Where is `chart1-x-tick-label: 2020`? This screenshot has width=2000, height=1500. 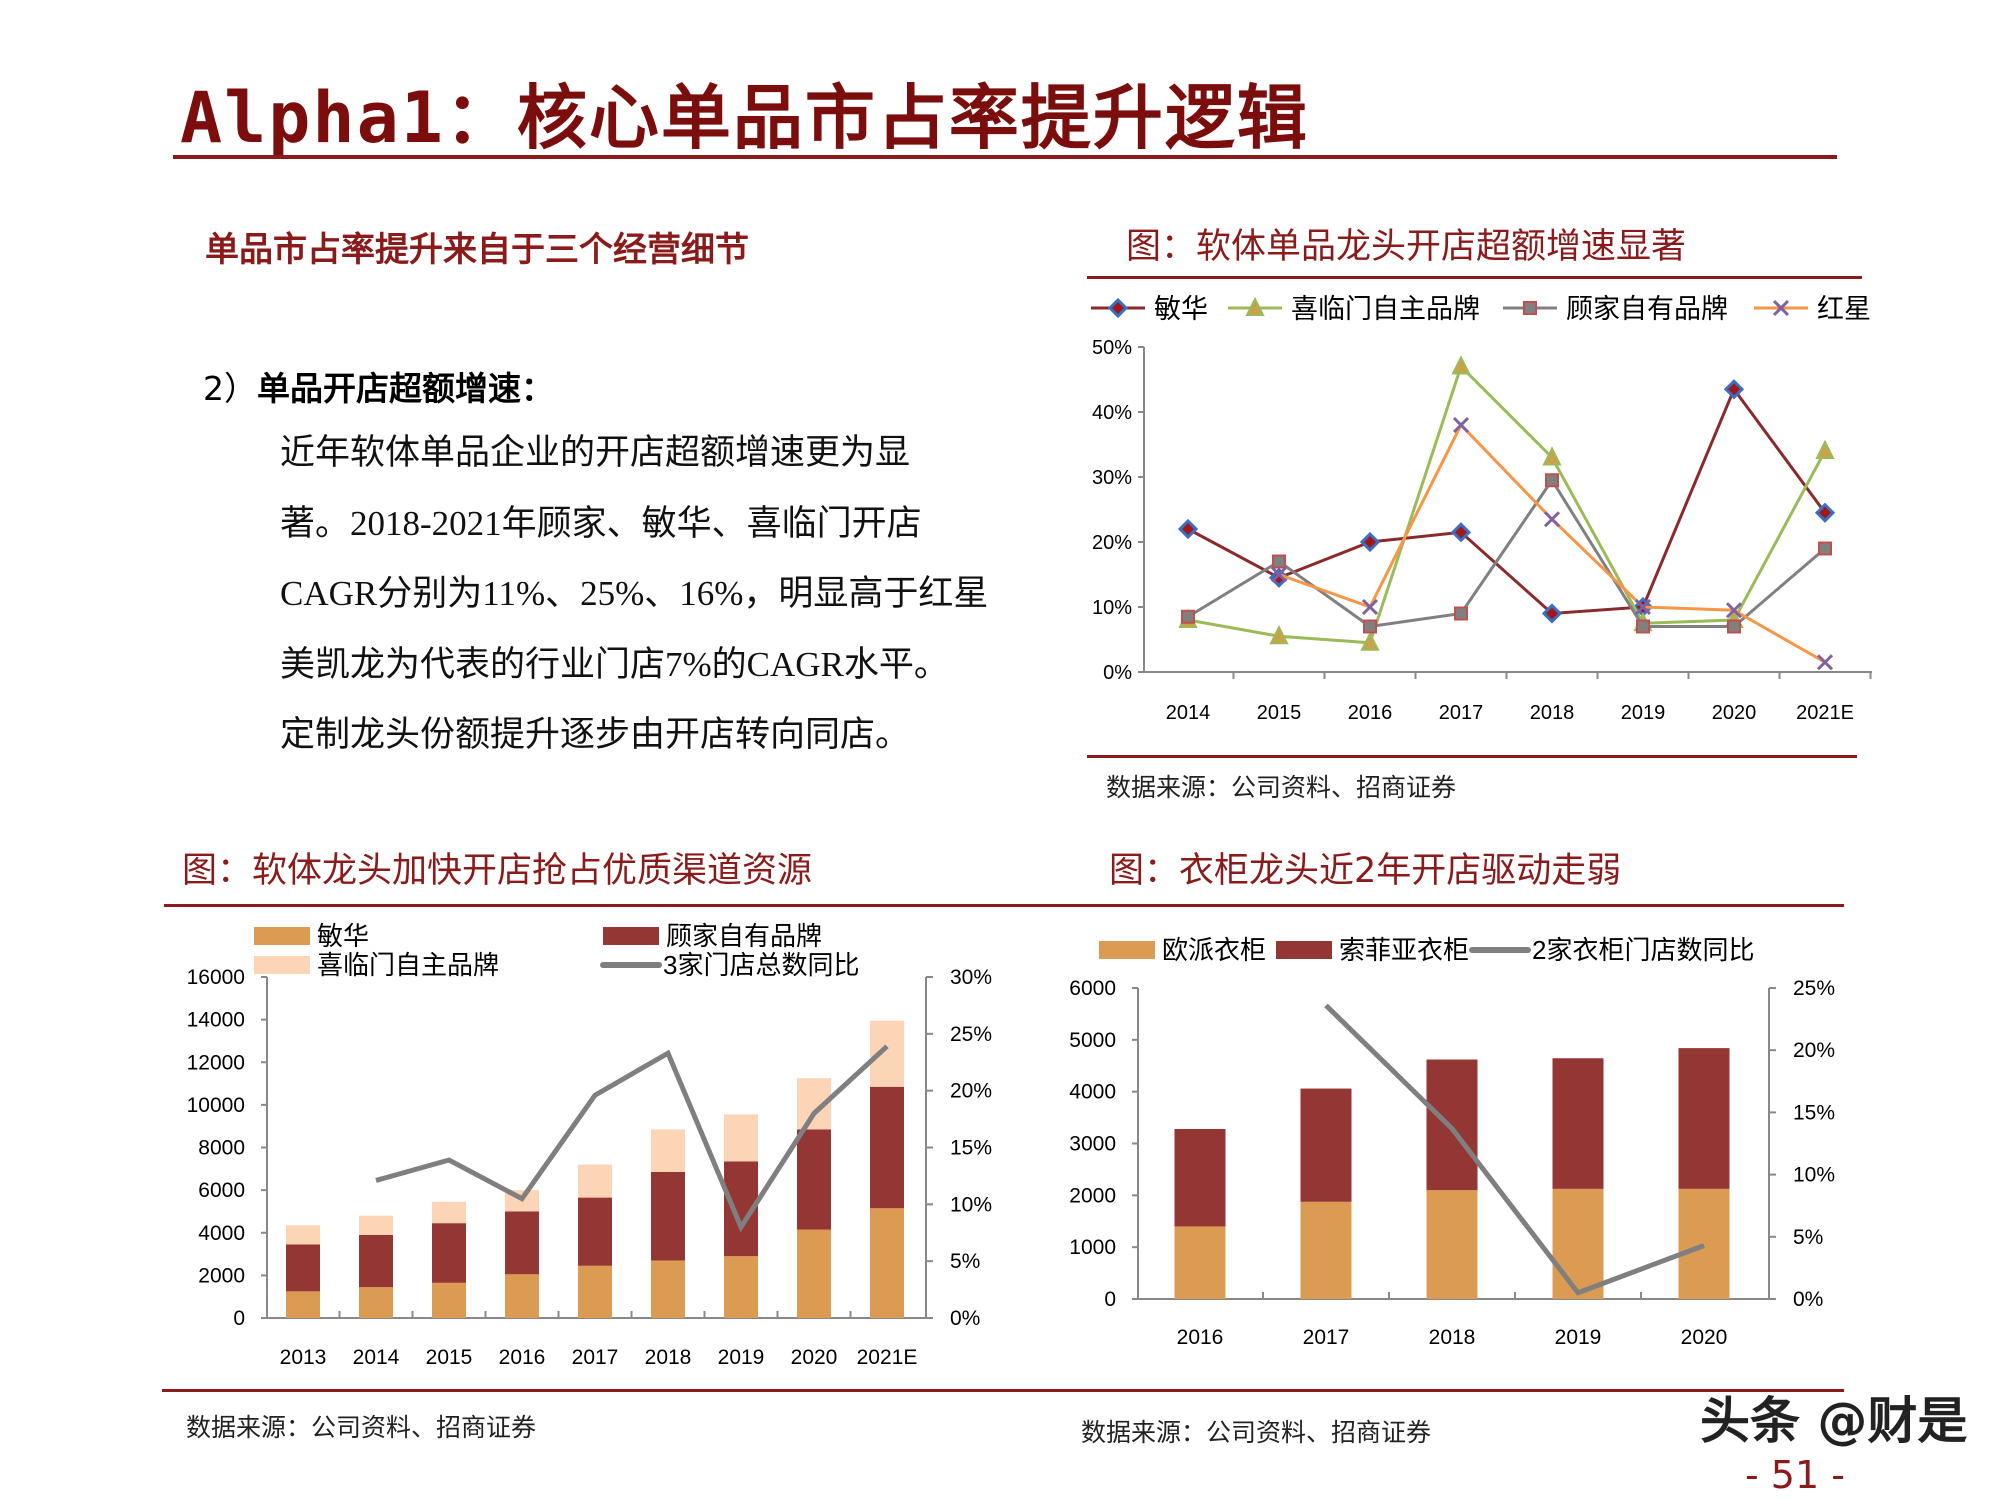
chart1-x-tick-label: 2020 is located at coordinates (1734, 713).